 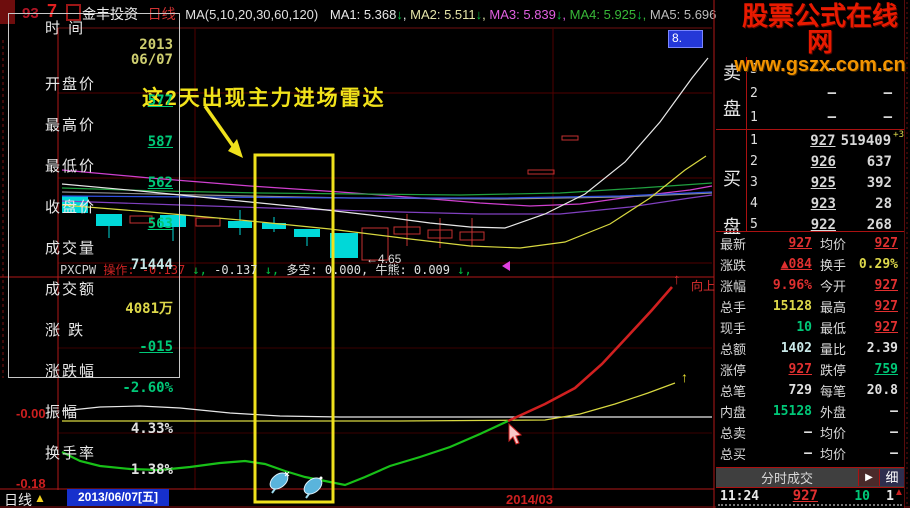 What do you see at coordinates (279, 482) in the screenshot?
I see `radar-icon` at bounding box center [279, 482].